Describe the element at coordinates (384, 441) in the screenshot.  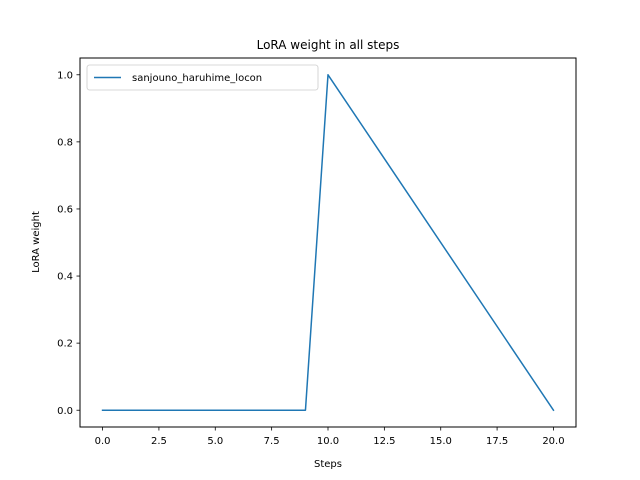
I see `x-tick-label: 12.5` at that location.